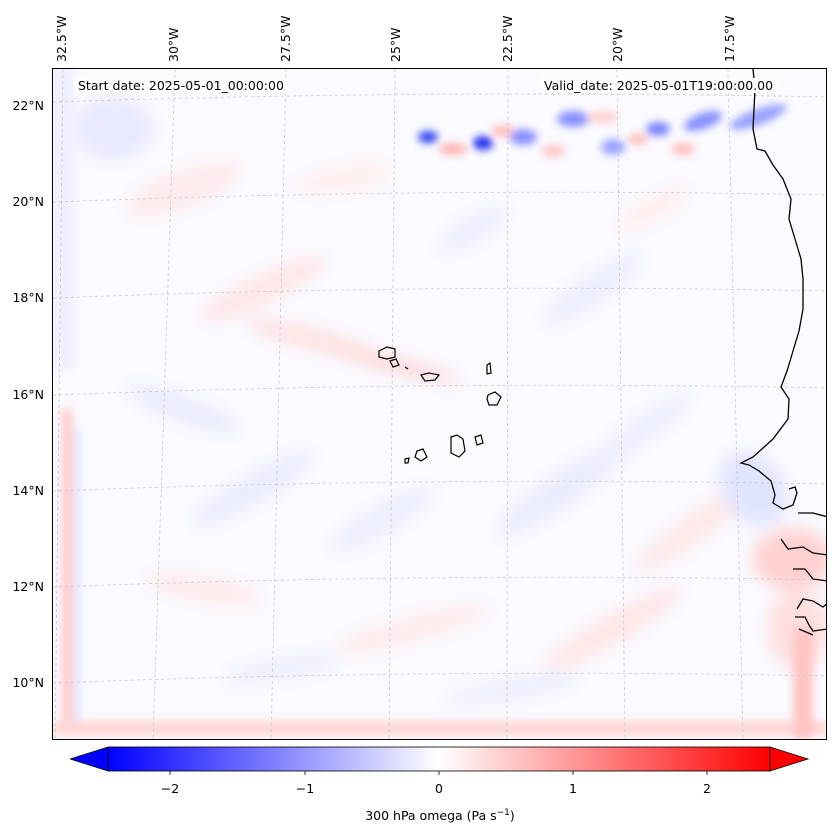 The width and height of the screenshot is (837, 839). I want to click on lon-label-25w: 25°W, so click(395, 44).